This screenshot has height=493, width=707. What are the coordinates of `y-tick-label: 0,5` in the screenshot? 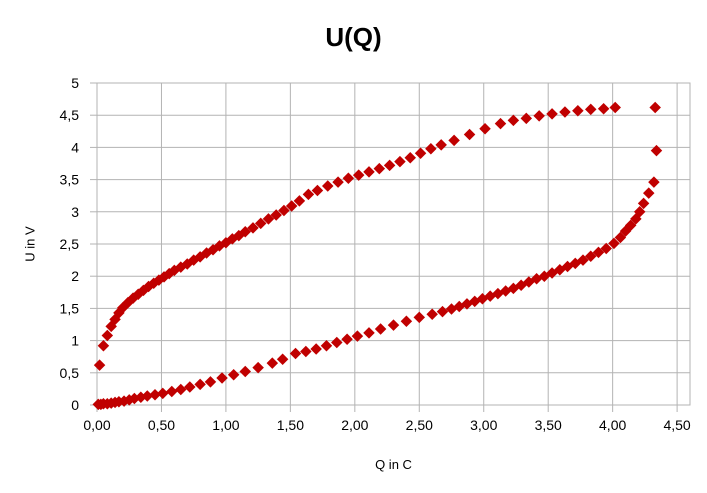 It's located at (70, 373).